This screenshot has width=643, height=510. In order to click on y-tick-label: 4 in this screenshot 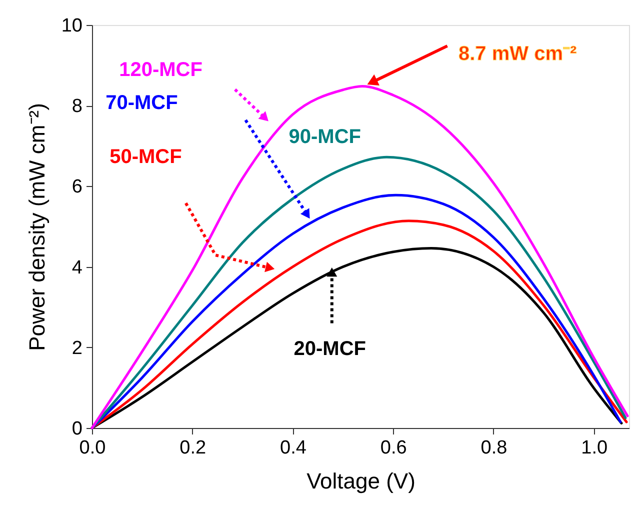, I will do `click(77, 267)`.